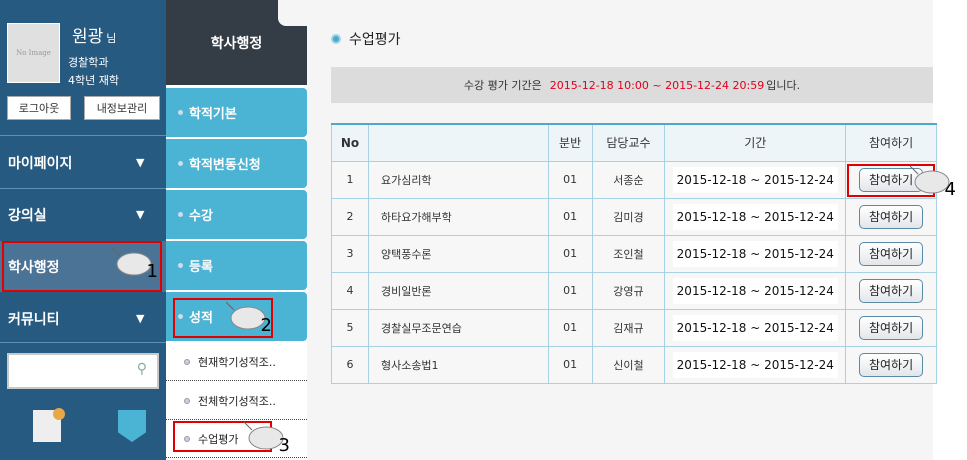  I want to click on cell-course: 양택풍수론, so click(458, 253).